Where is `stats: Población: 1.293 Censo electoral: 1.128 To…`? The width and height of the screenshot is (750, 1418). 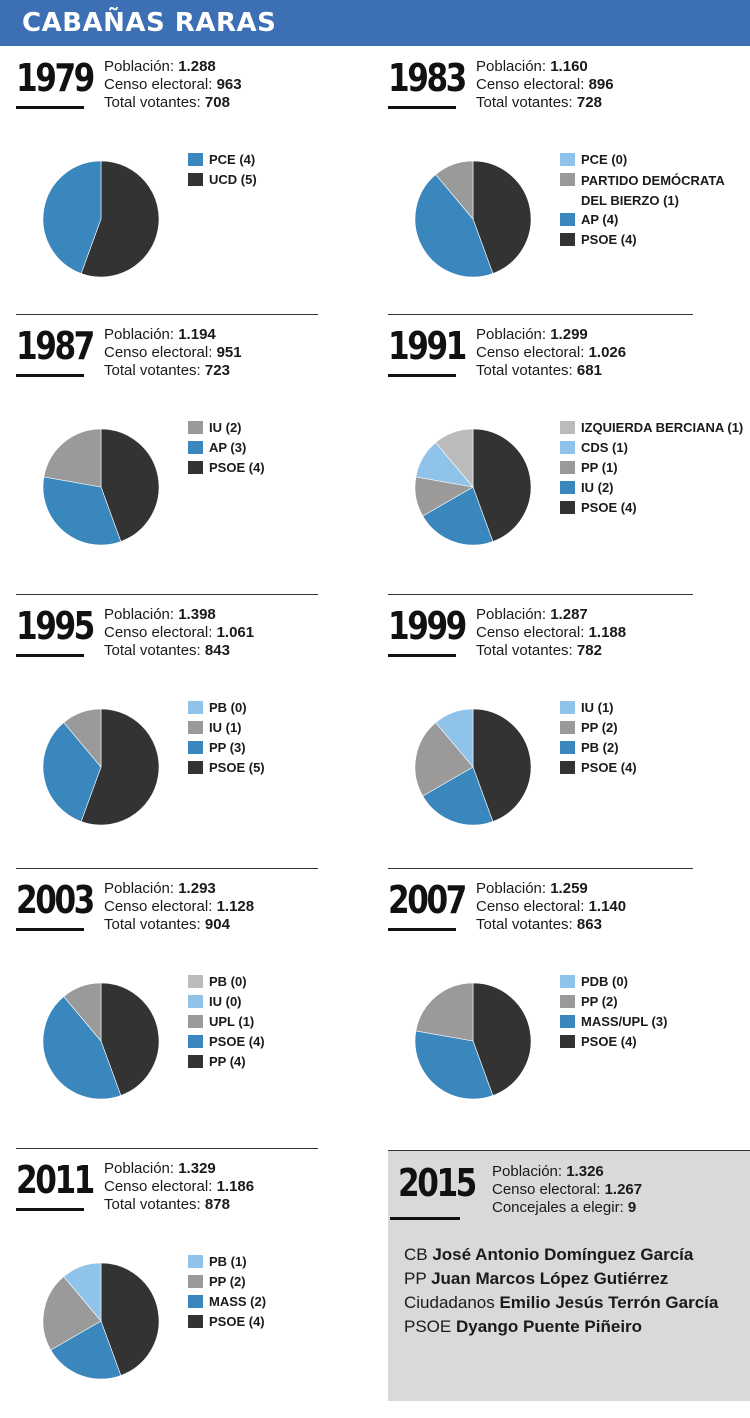 stats: Población: 1.293 Censo electoral: 1.128 To… is located at coordinates (179, 907).